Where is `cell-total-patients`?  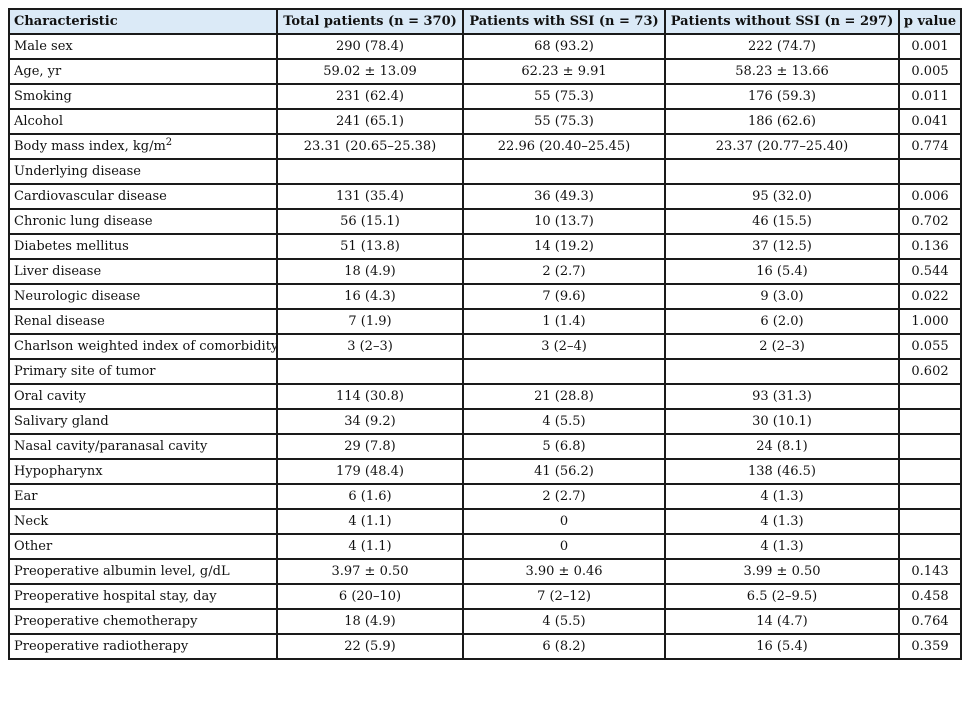 cell-total-patients is located at coordinates (370, 371).